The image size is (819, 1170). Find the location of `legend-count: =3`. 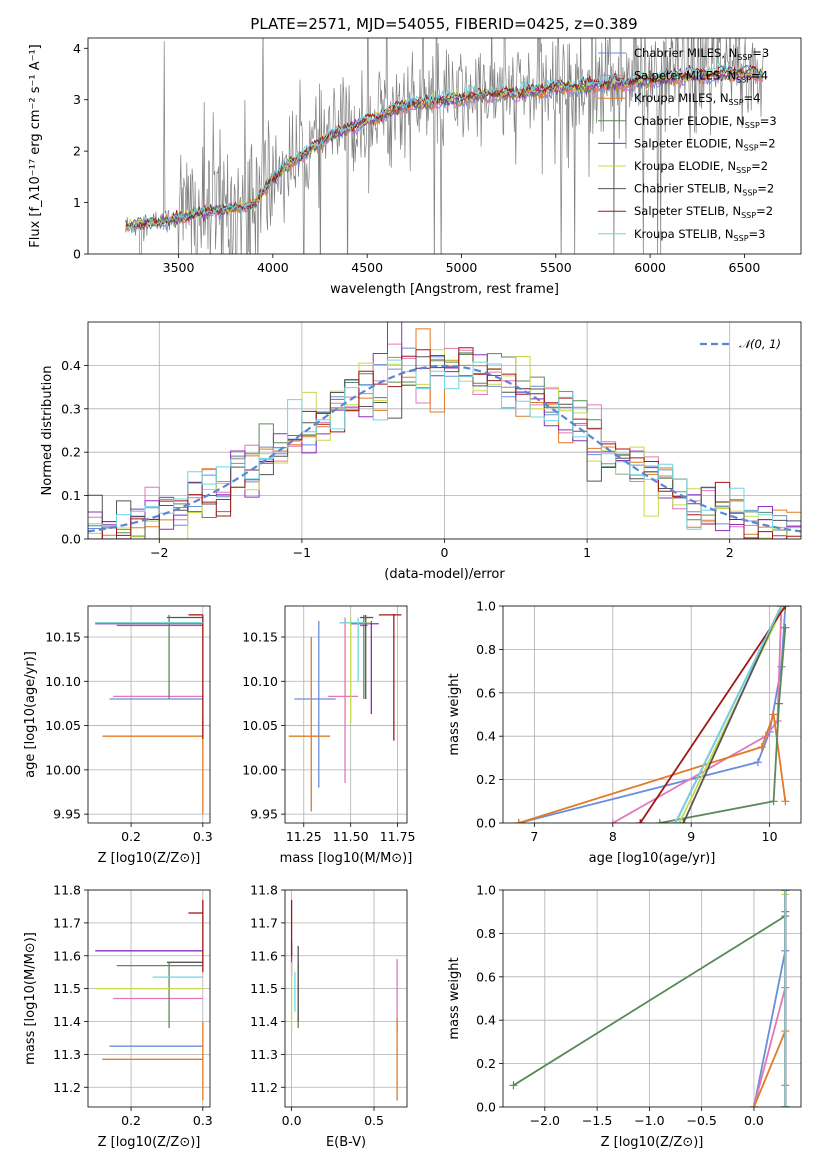

legend-count: =3 is located at coordinates (760, 53).